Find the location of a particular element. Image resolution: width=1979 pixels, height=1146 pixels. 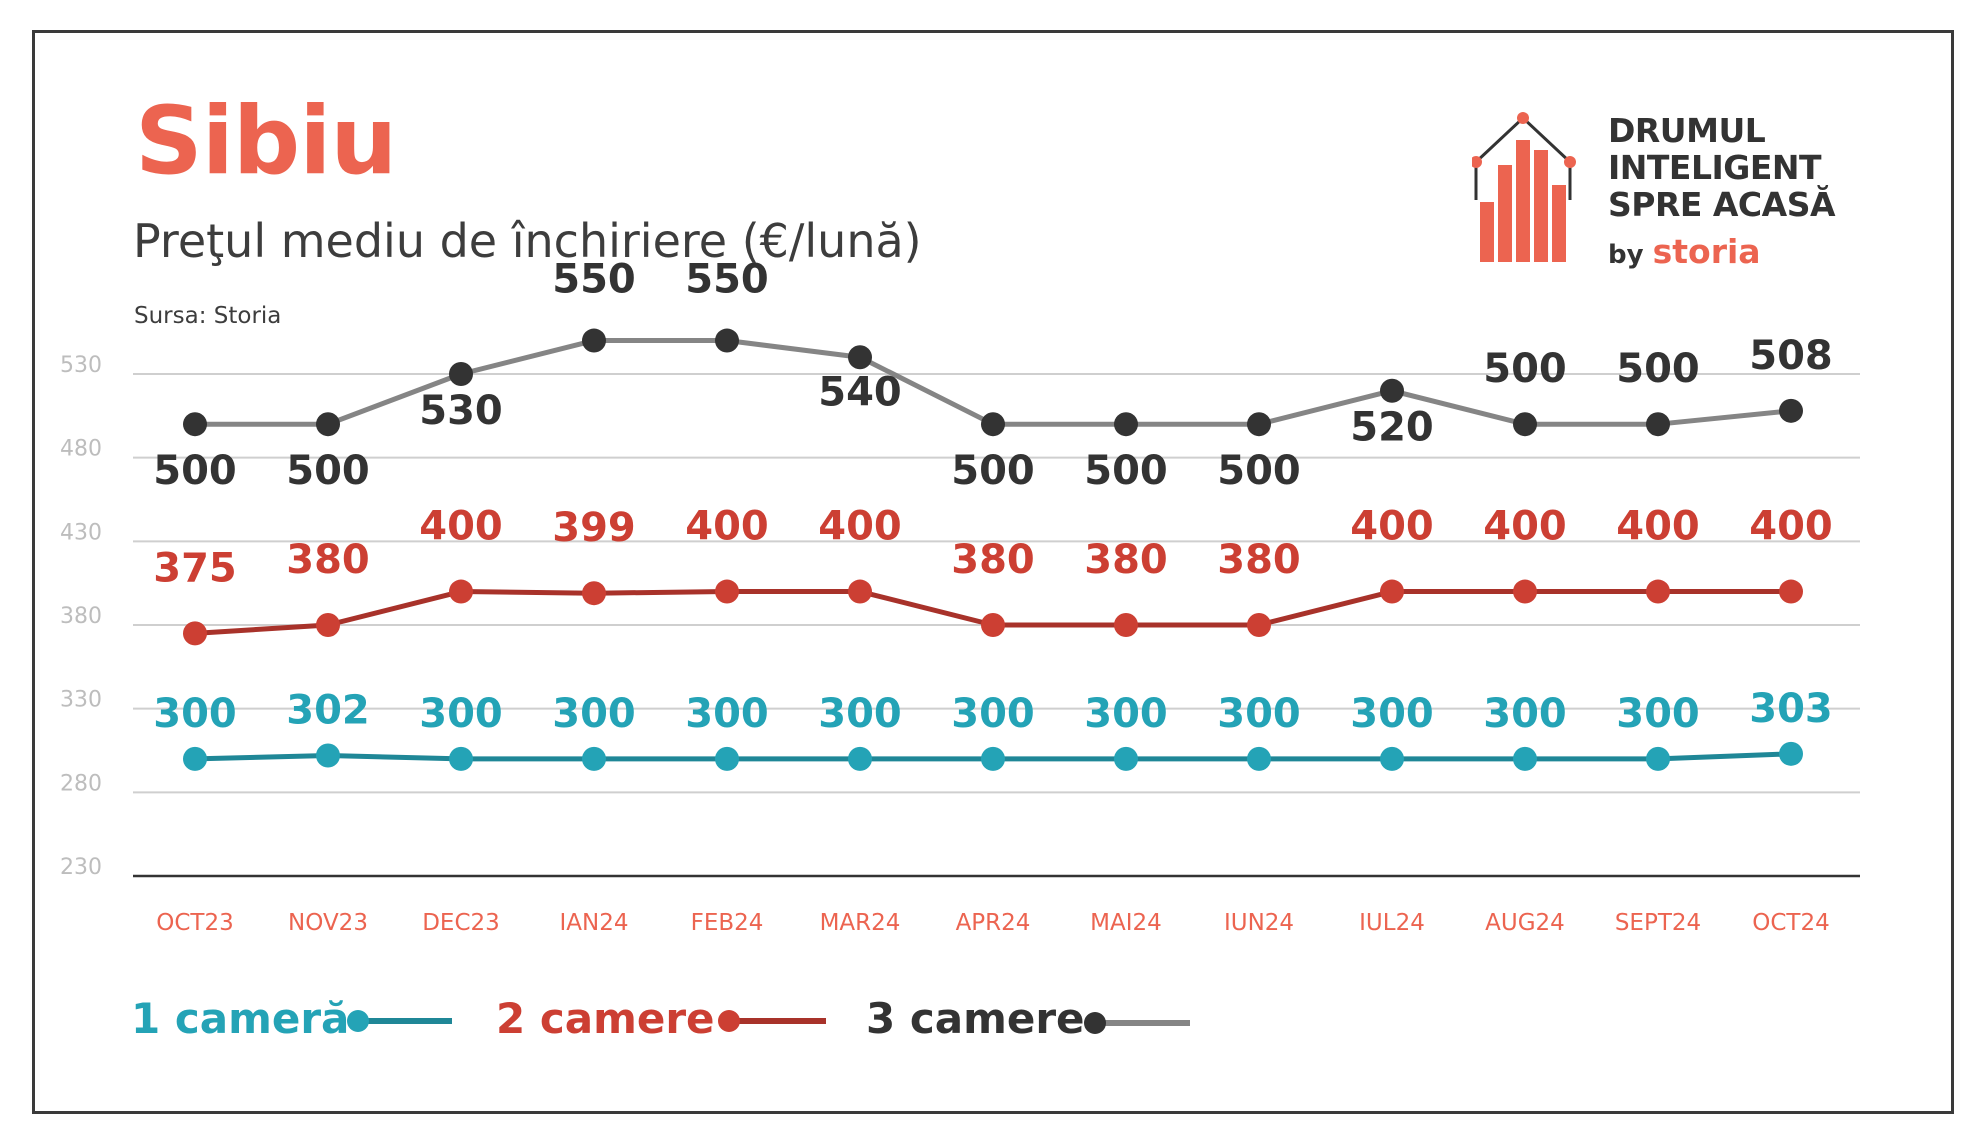

source-note: Sursa: Storia is located at coordinates (208, 316).